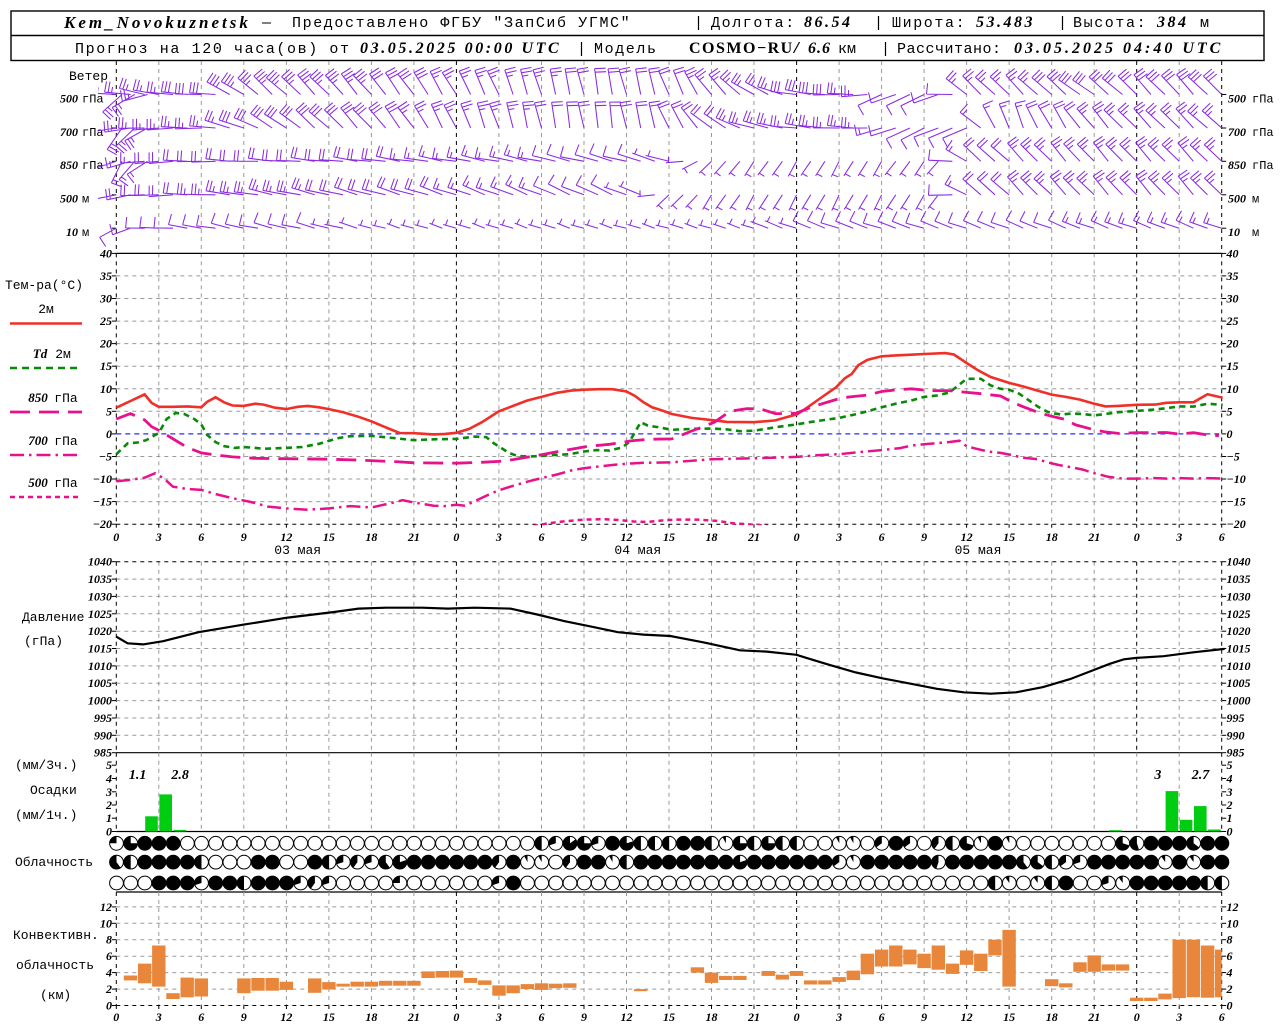 This screenshot has height=1029, width=1280. I want to click on svg-text: 384, so click(1172, 22).